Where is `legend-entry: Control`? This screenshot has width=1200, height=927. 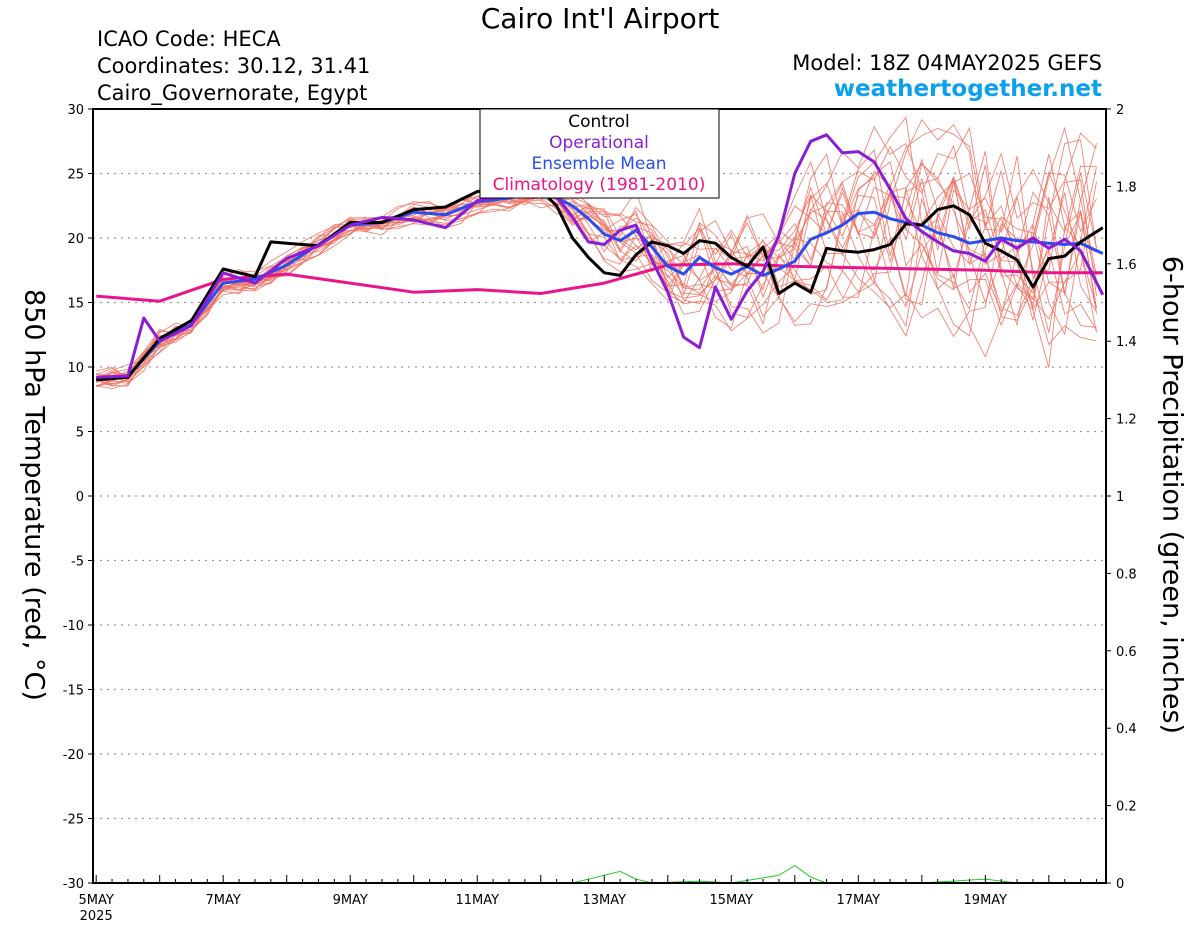 legend-entry: Control is located at coordinates (598, 122).